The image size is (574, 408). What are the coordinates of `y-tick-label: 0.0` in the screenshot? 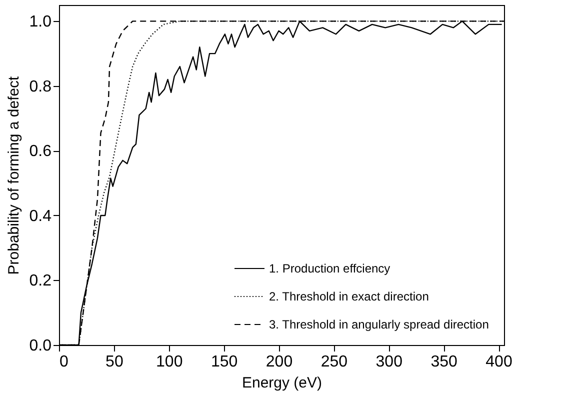 It's located at (40, 346).